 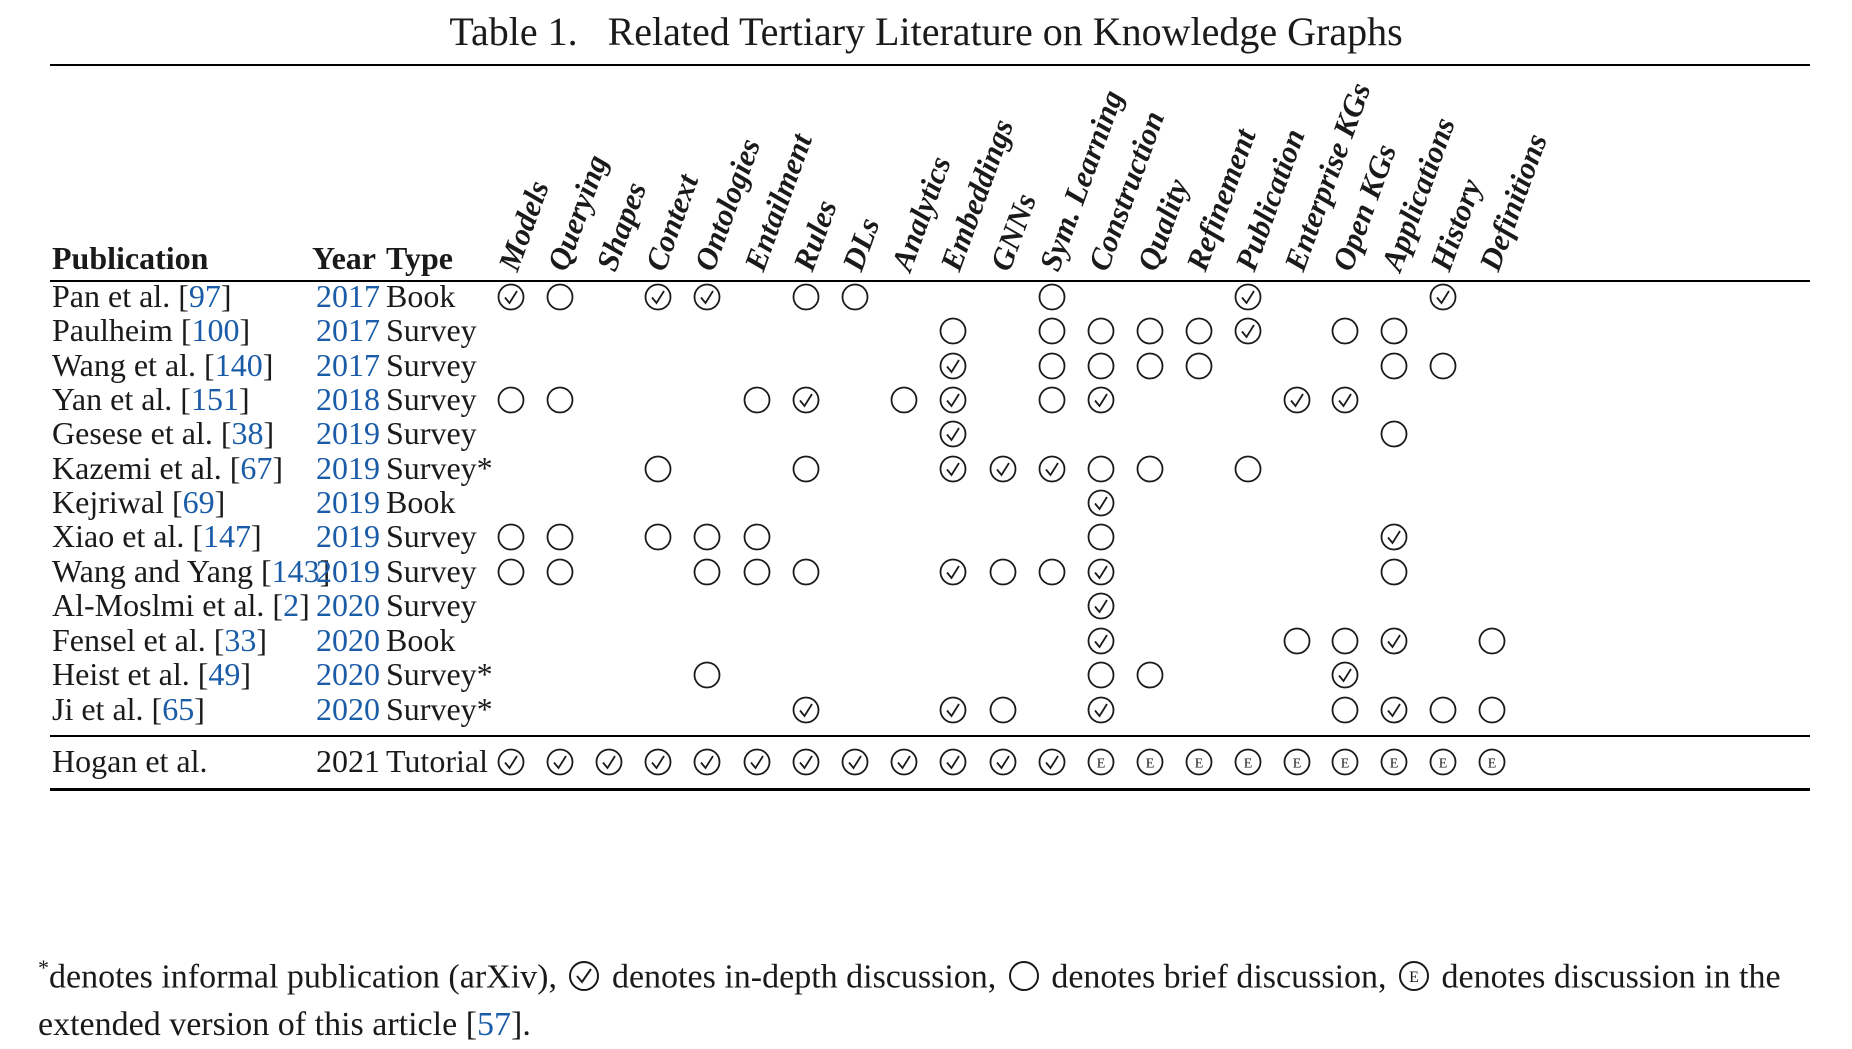 What do you see at coordinates (215, 330) in the screenshot?
I see `reference-link: 100` at bounding box center [215, 330].